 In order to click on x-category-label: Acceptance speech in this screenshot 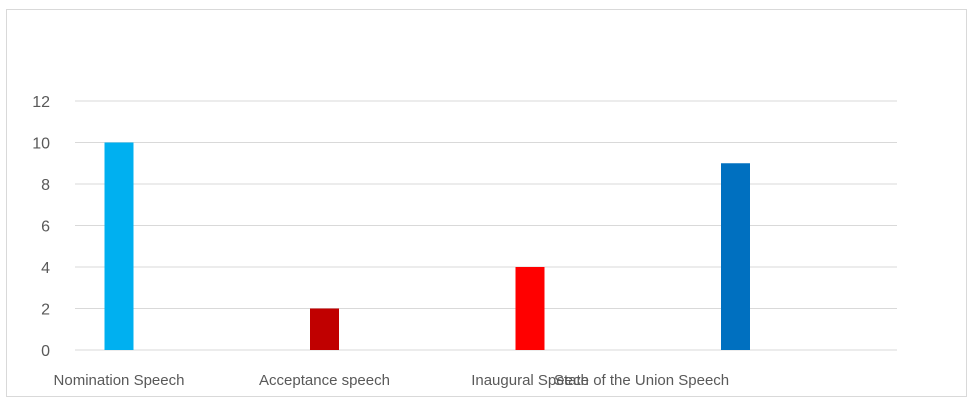, I will do `click(324, 380)`.